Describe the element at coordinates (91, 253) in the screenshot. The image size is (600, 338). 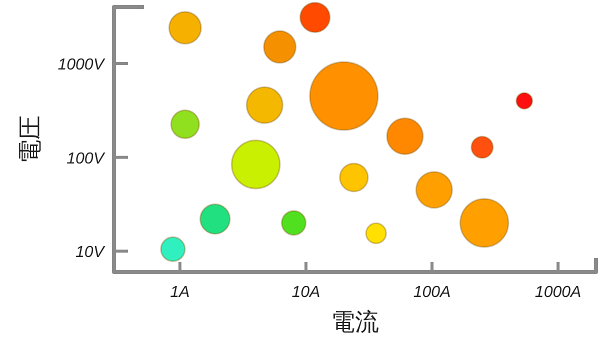
I see `y-tick-label: 10V` at that location.